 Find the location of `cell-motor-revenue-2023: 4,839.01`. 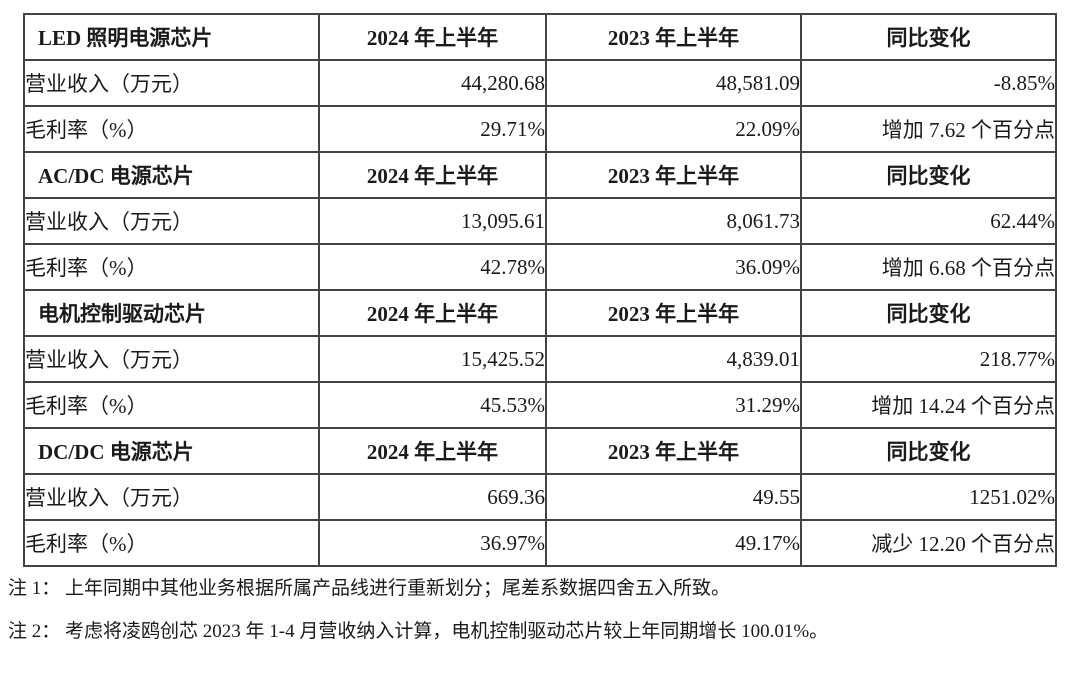

cell-motor-revenue-2023: 4,839.01 is located at coordinates (673, 359).